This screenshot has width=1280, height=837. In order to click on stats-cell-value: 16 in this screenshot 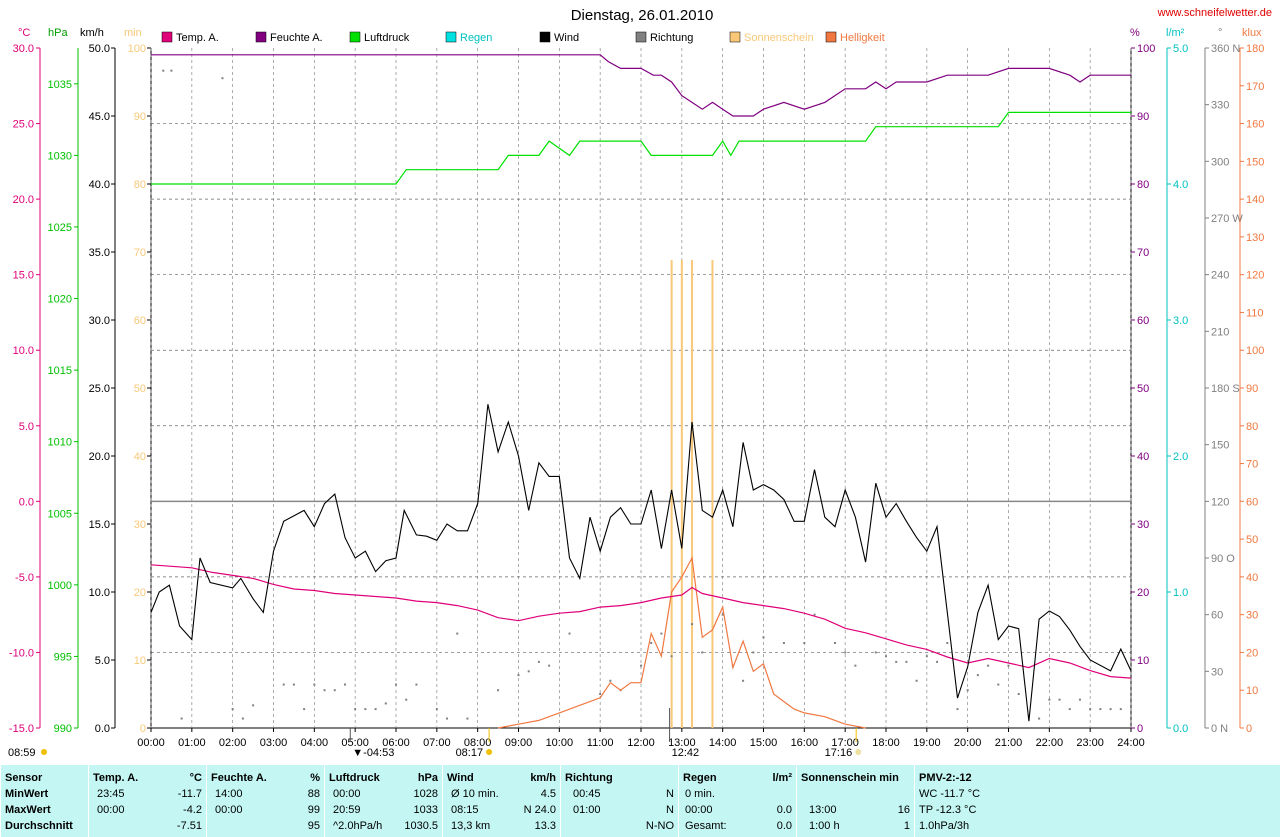, I will do `click(903, 810)`.